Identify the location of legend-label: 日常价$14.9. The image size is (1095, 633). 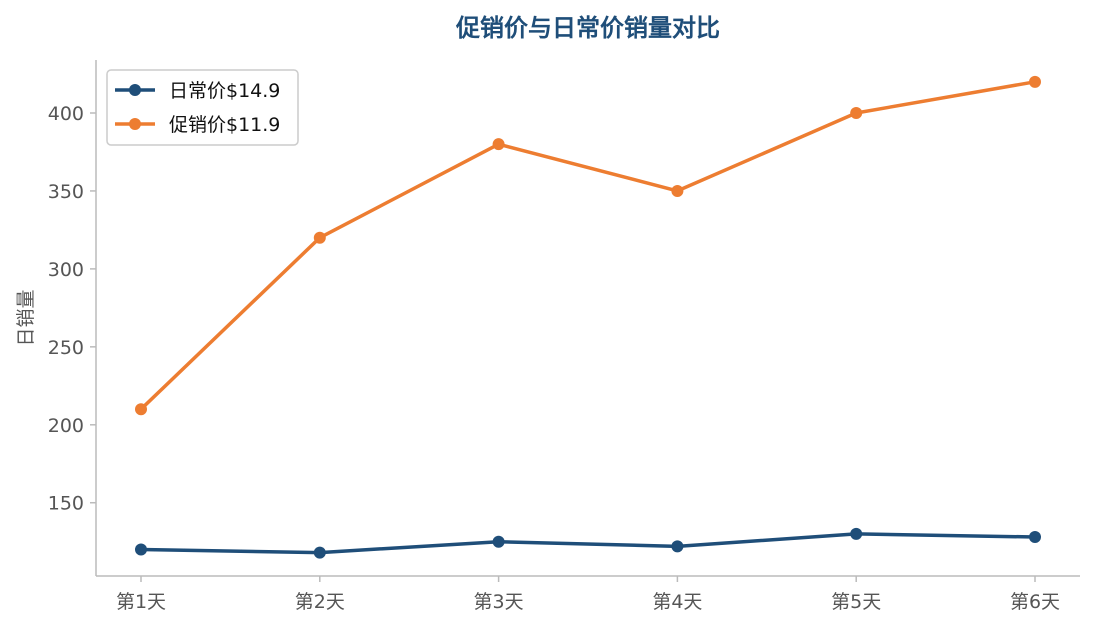
(224, 91).